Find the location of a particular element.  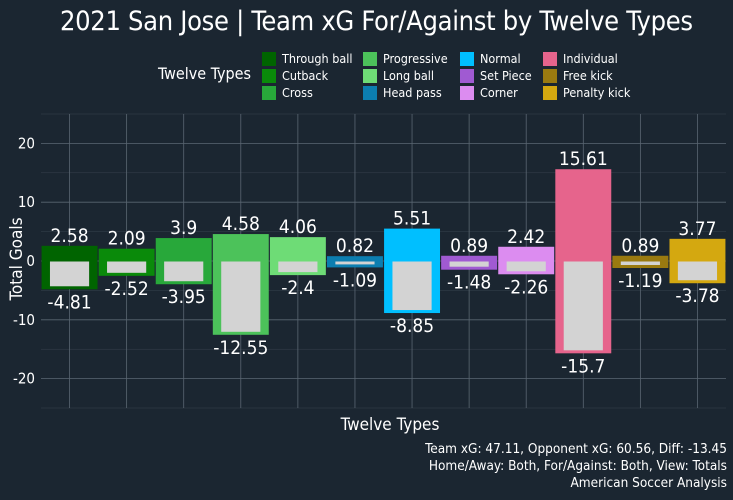

y-tick-label: 20 is located at coordinates (26, 143).